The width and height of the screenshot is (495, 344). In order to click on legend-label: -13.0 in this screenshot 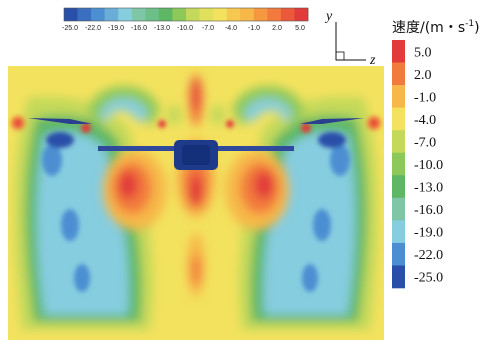, I will do `click(428, 188)`.